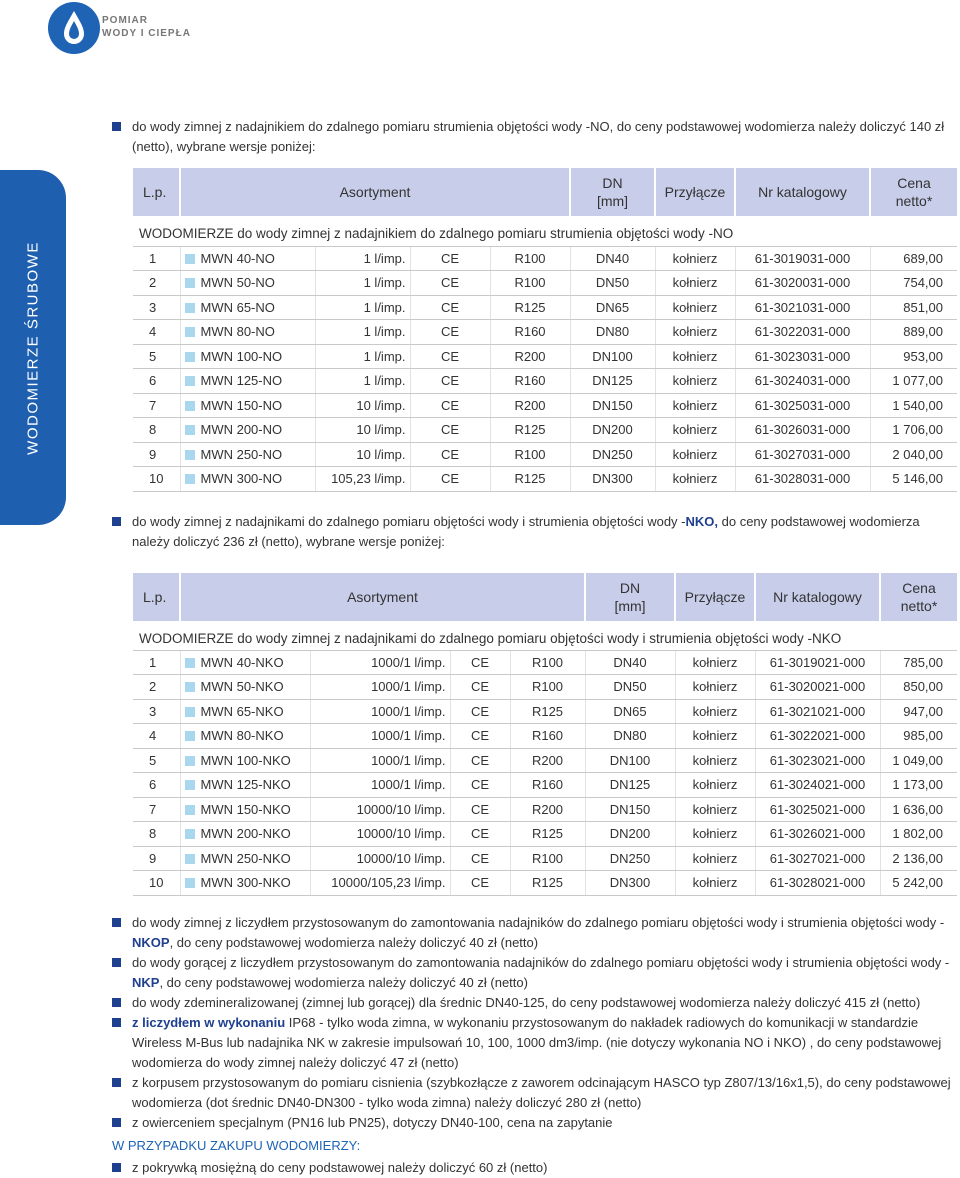  Describe the element at coordinates (241, 381) in the screenshot. I see `cell-text: MWN 125-NO` at that location.